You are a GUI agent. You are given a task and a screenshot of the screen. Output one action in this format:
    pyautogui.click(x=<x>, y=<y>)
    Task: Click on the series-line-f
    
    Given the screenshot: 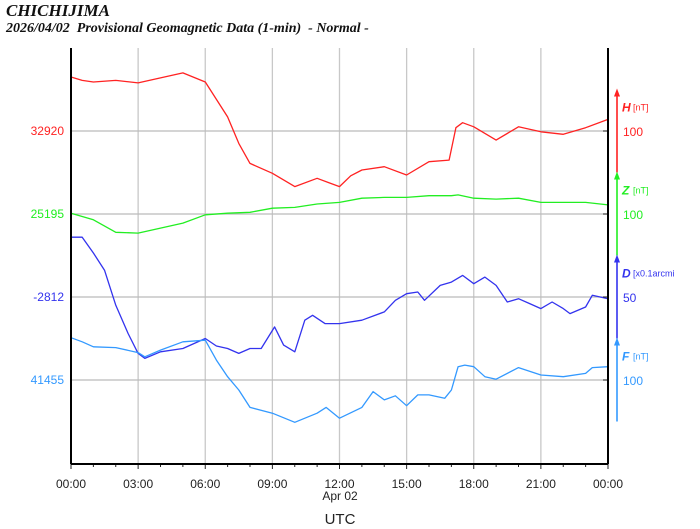 What is the action you would take?
    pyautogui.click(x=339, y=380)
    